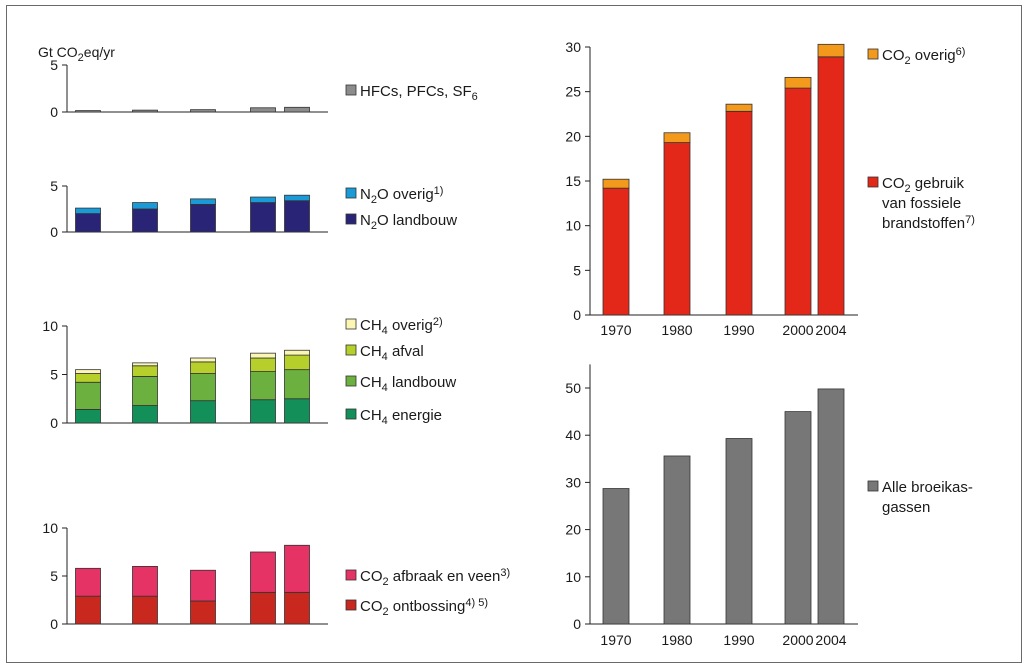 The image size is (1028, 670). I want to click on bar-hfc-hfc-2000, so click(263, 110).